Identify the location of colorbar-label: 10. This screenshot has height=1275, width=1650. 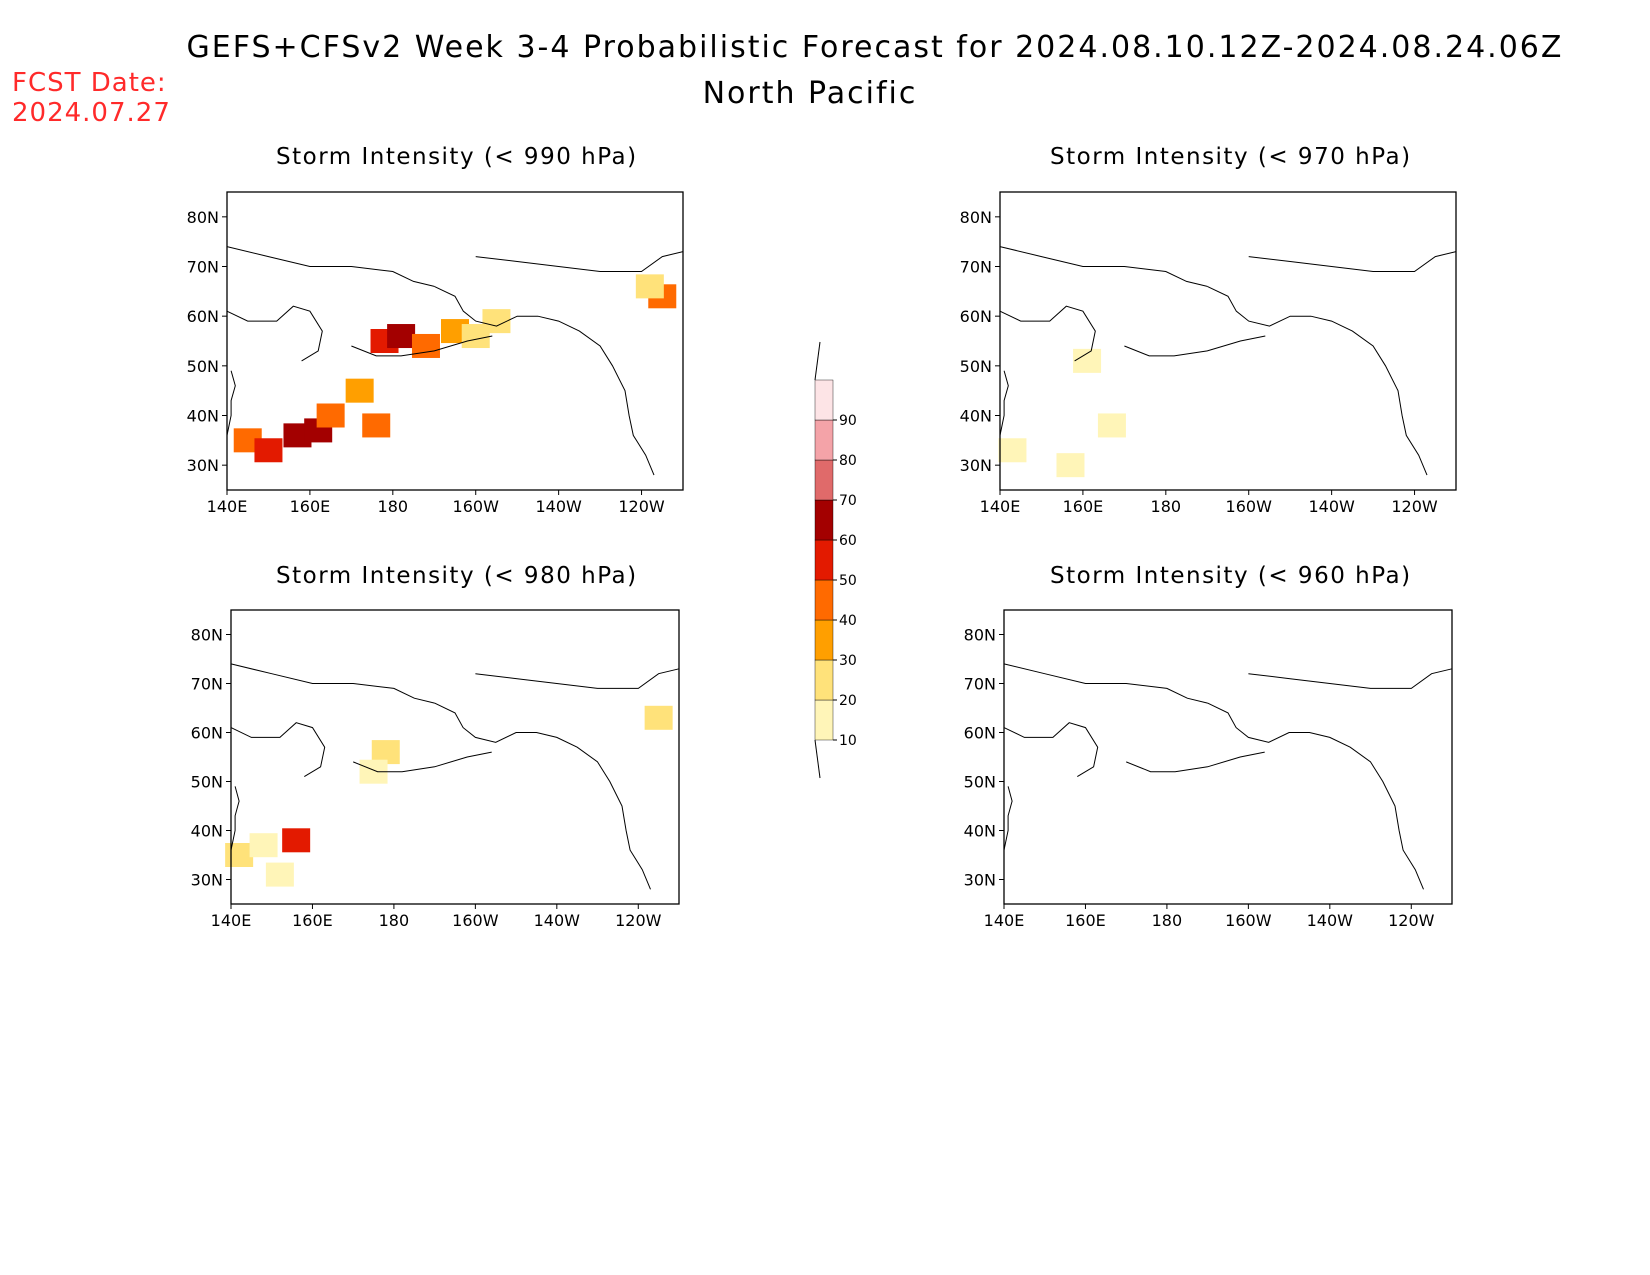
(848, 741).